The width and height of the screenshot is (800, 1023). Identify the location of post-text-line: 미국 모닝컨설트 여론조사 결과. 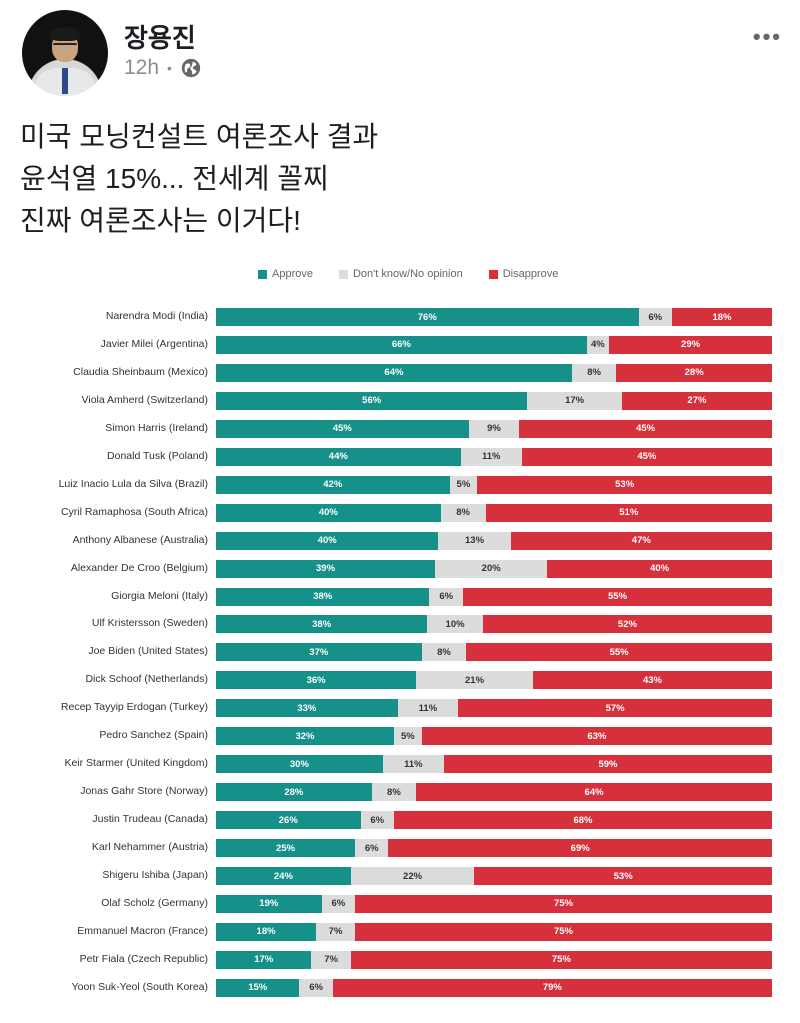
(199, 136).